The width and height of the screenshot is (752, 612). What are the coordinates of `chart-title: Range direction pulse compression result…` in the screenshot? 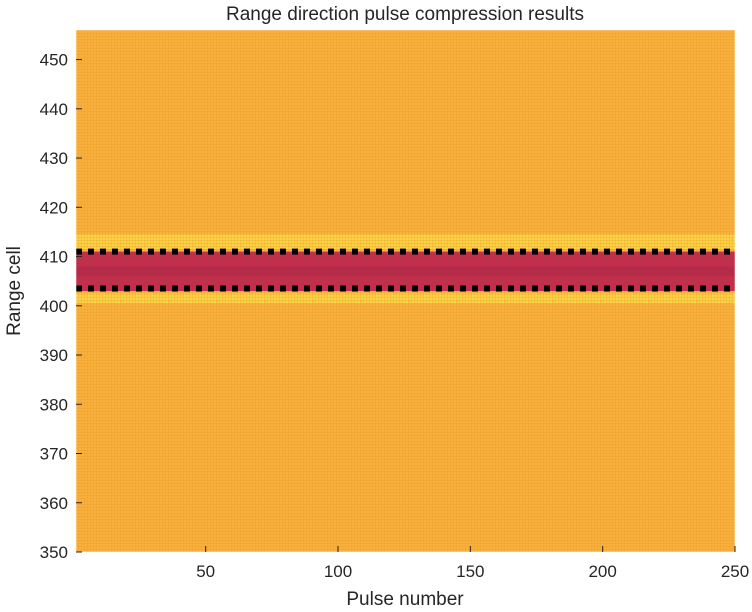 It's located at (405, 14).